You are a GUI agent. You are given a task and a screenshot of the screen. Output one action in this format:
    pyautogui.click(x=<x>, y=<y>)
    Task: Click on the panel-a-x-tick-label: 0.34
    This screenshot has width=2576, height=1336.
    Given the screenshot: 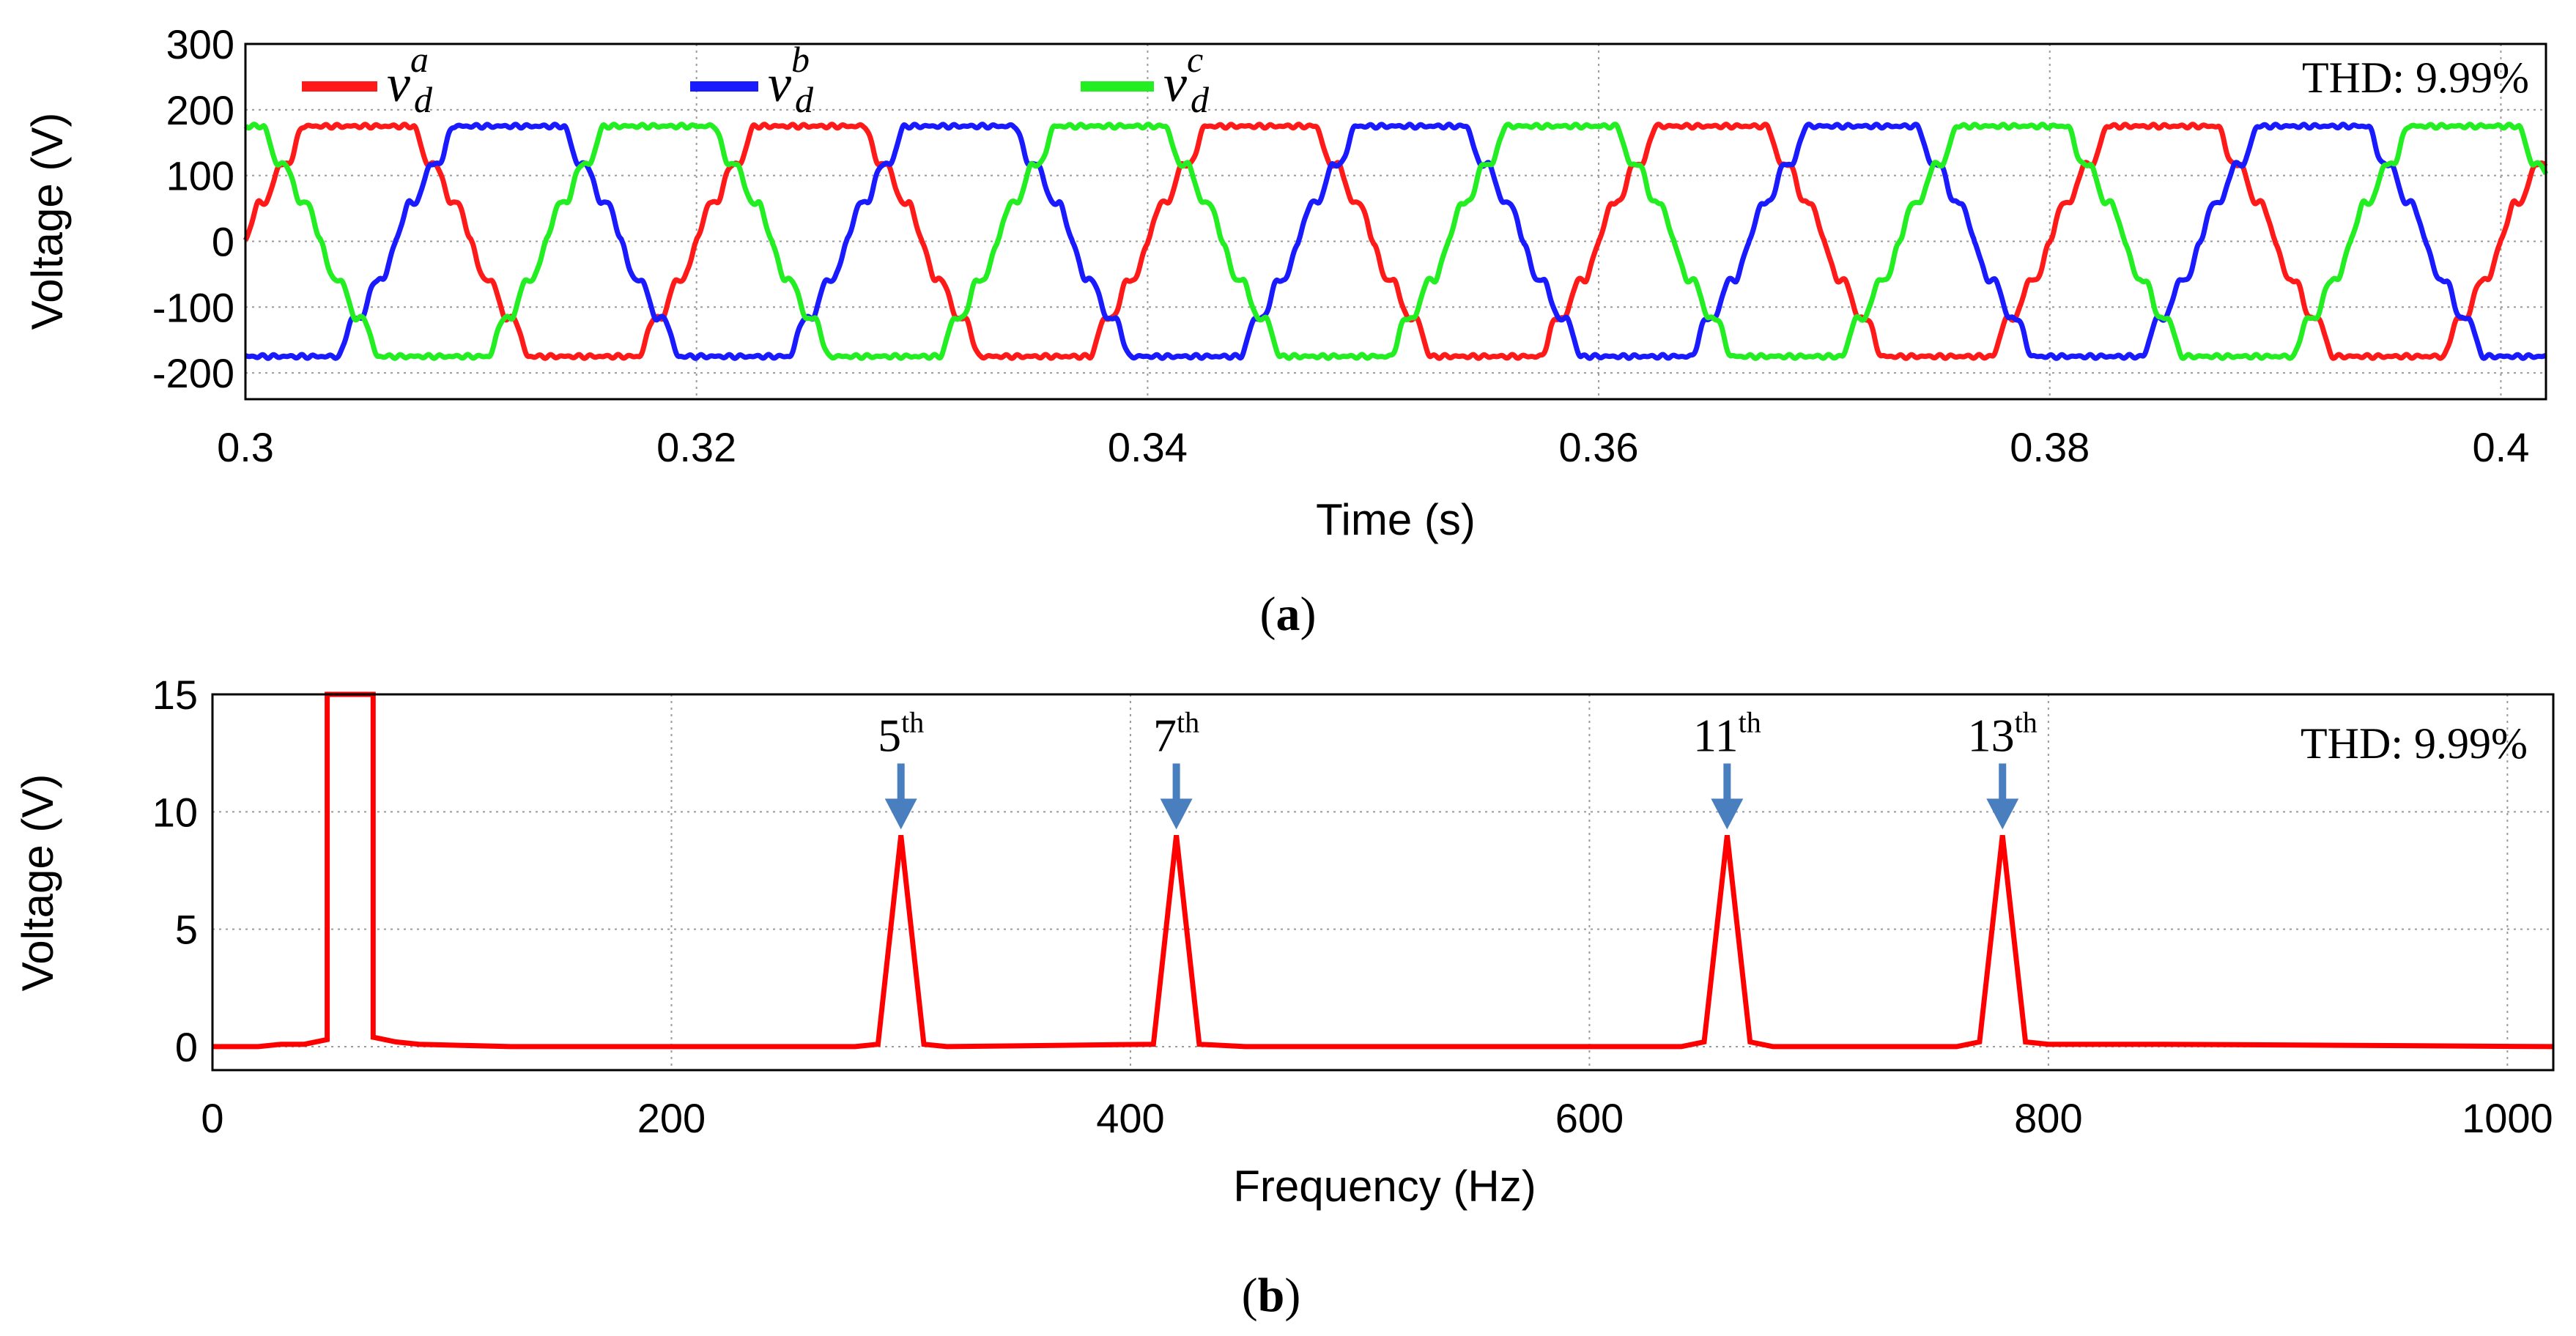 What is the action you would take?
    pyautogui.click(x=1148, y=447)
    